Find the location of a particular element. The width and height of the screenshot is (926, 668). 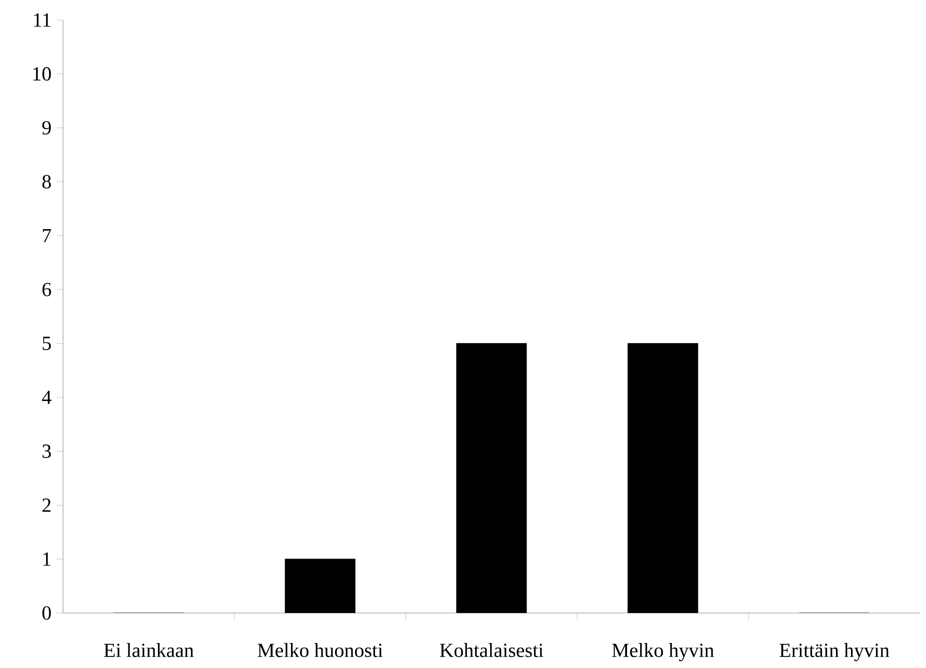

y-tick-label: 2 is located at coordinates (46, 505).